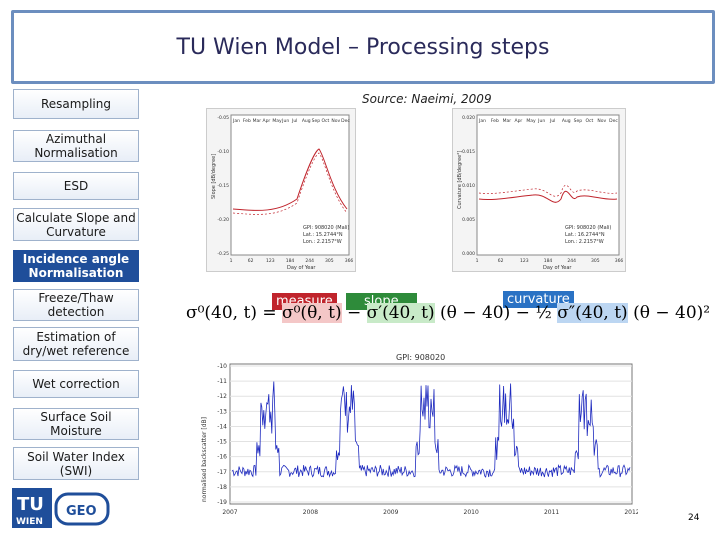 This screenshot has width=720, height=540. I want to click on timeseries-x-ticks: 2007 2008 2009 2010 2011 2012, so click(430, 512).